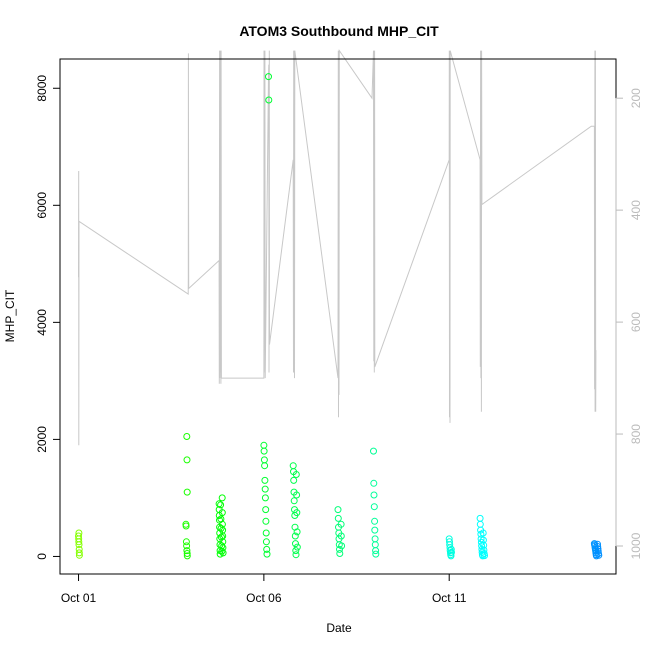  Describe the element at coordinates (449, 598) in the screenshot. I see `x-tick-label: Oct 11` at that location.